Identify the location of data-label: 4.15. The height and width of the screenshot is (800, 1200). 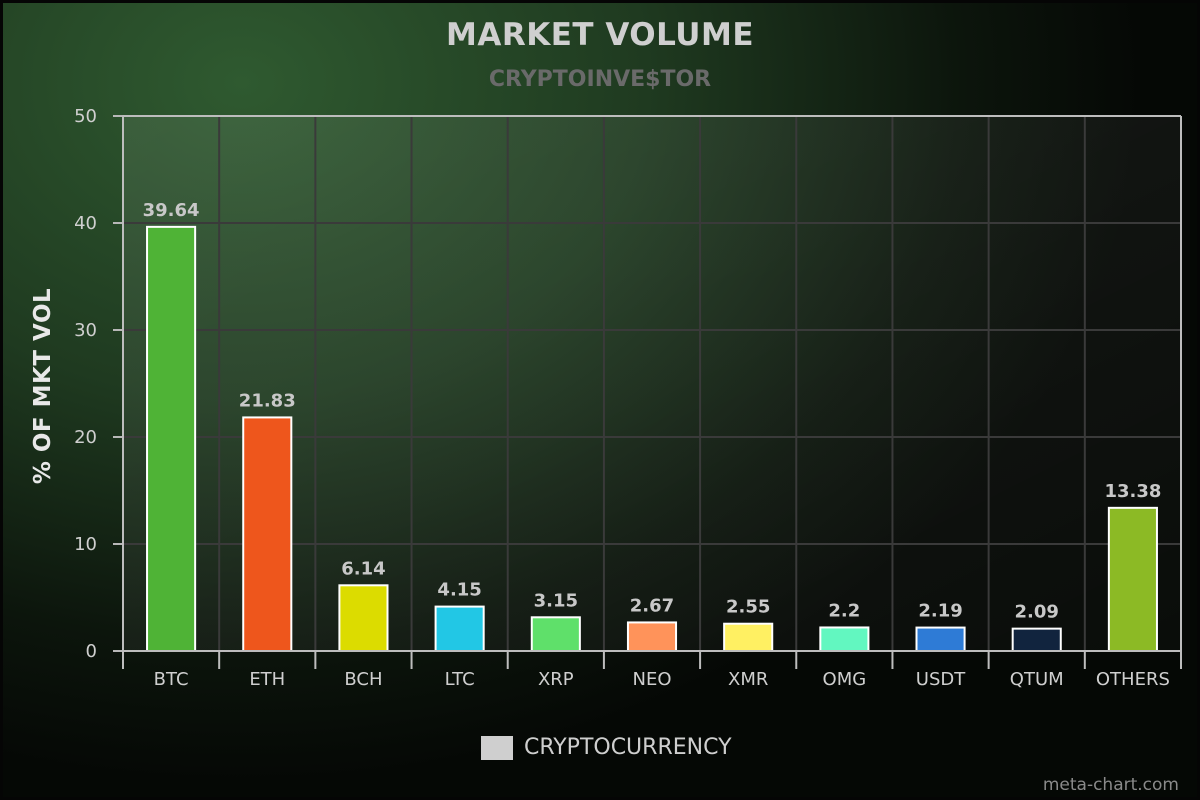
(459, 590).